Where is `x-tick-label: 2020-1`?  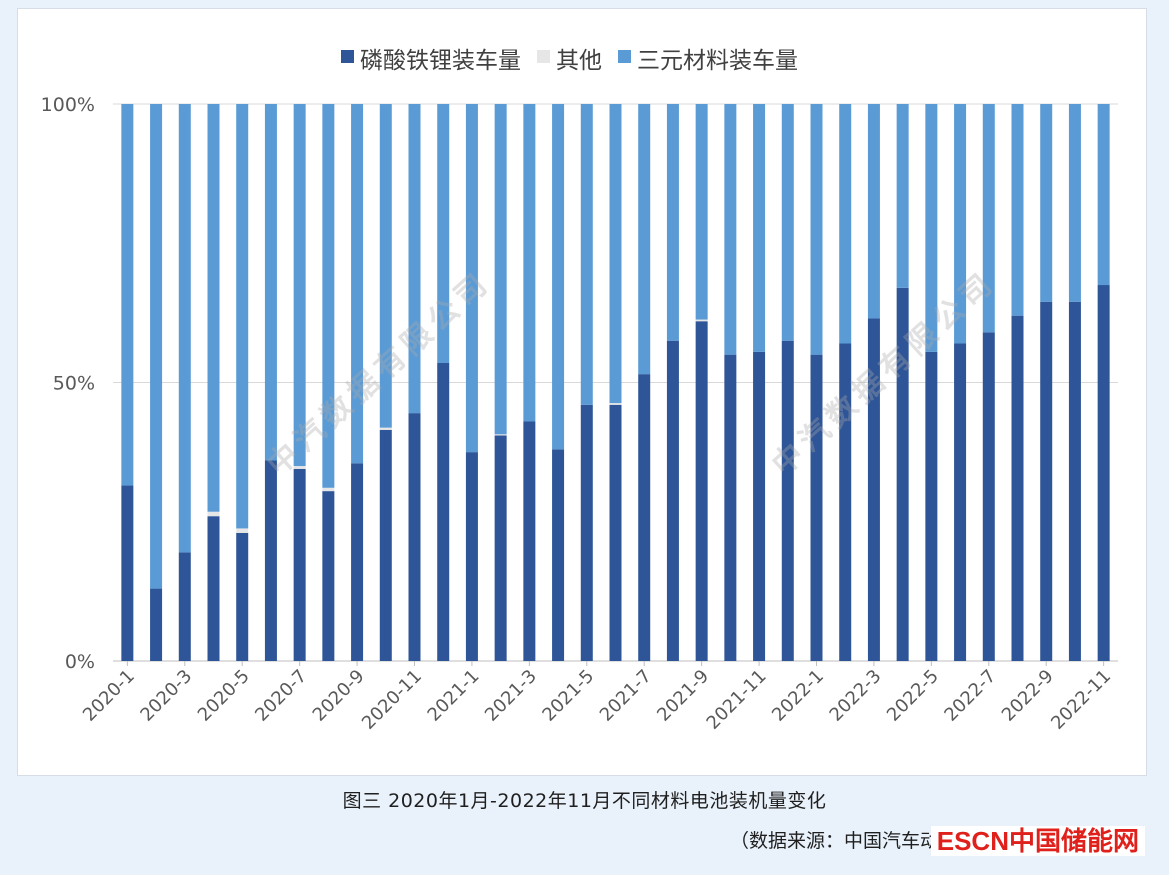 x-tick-label: 2020-1 is located at coordinates (109, 696).